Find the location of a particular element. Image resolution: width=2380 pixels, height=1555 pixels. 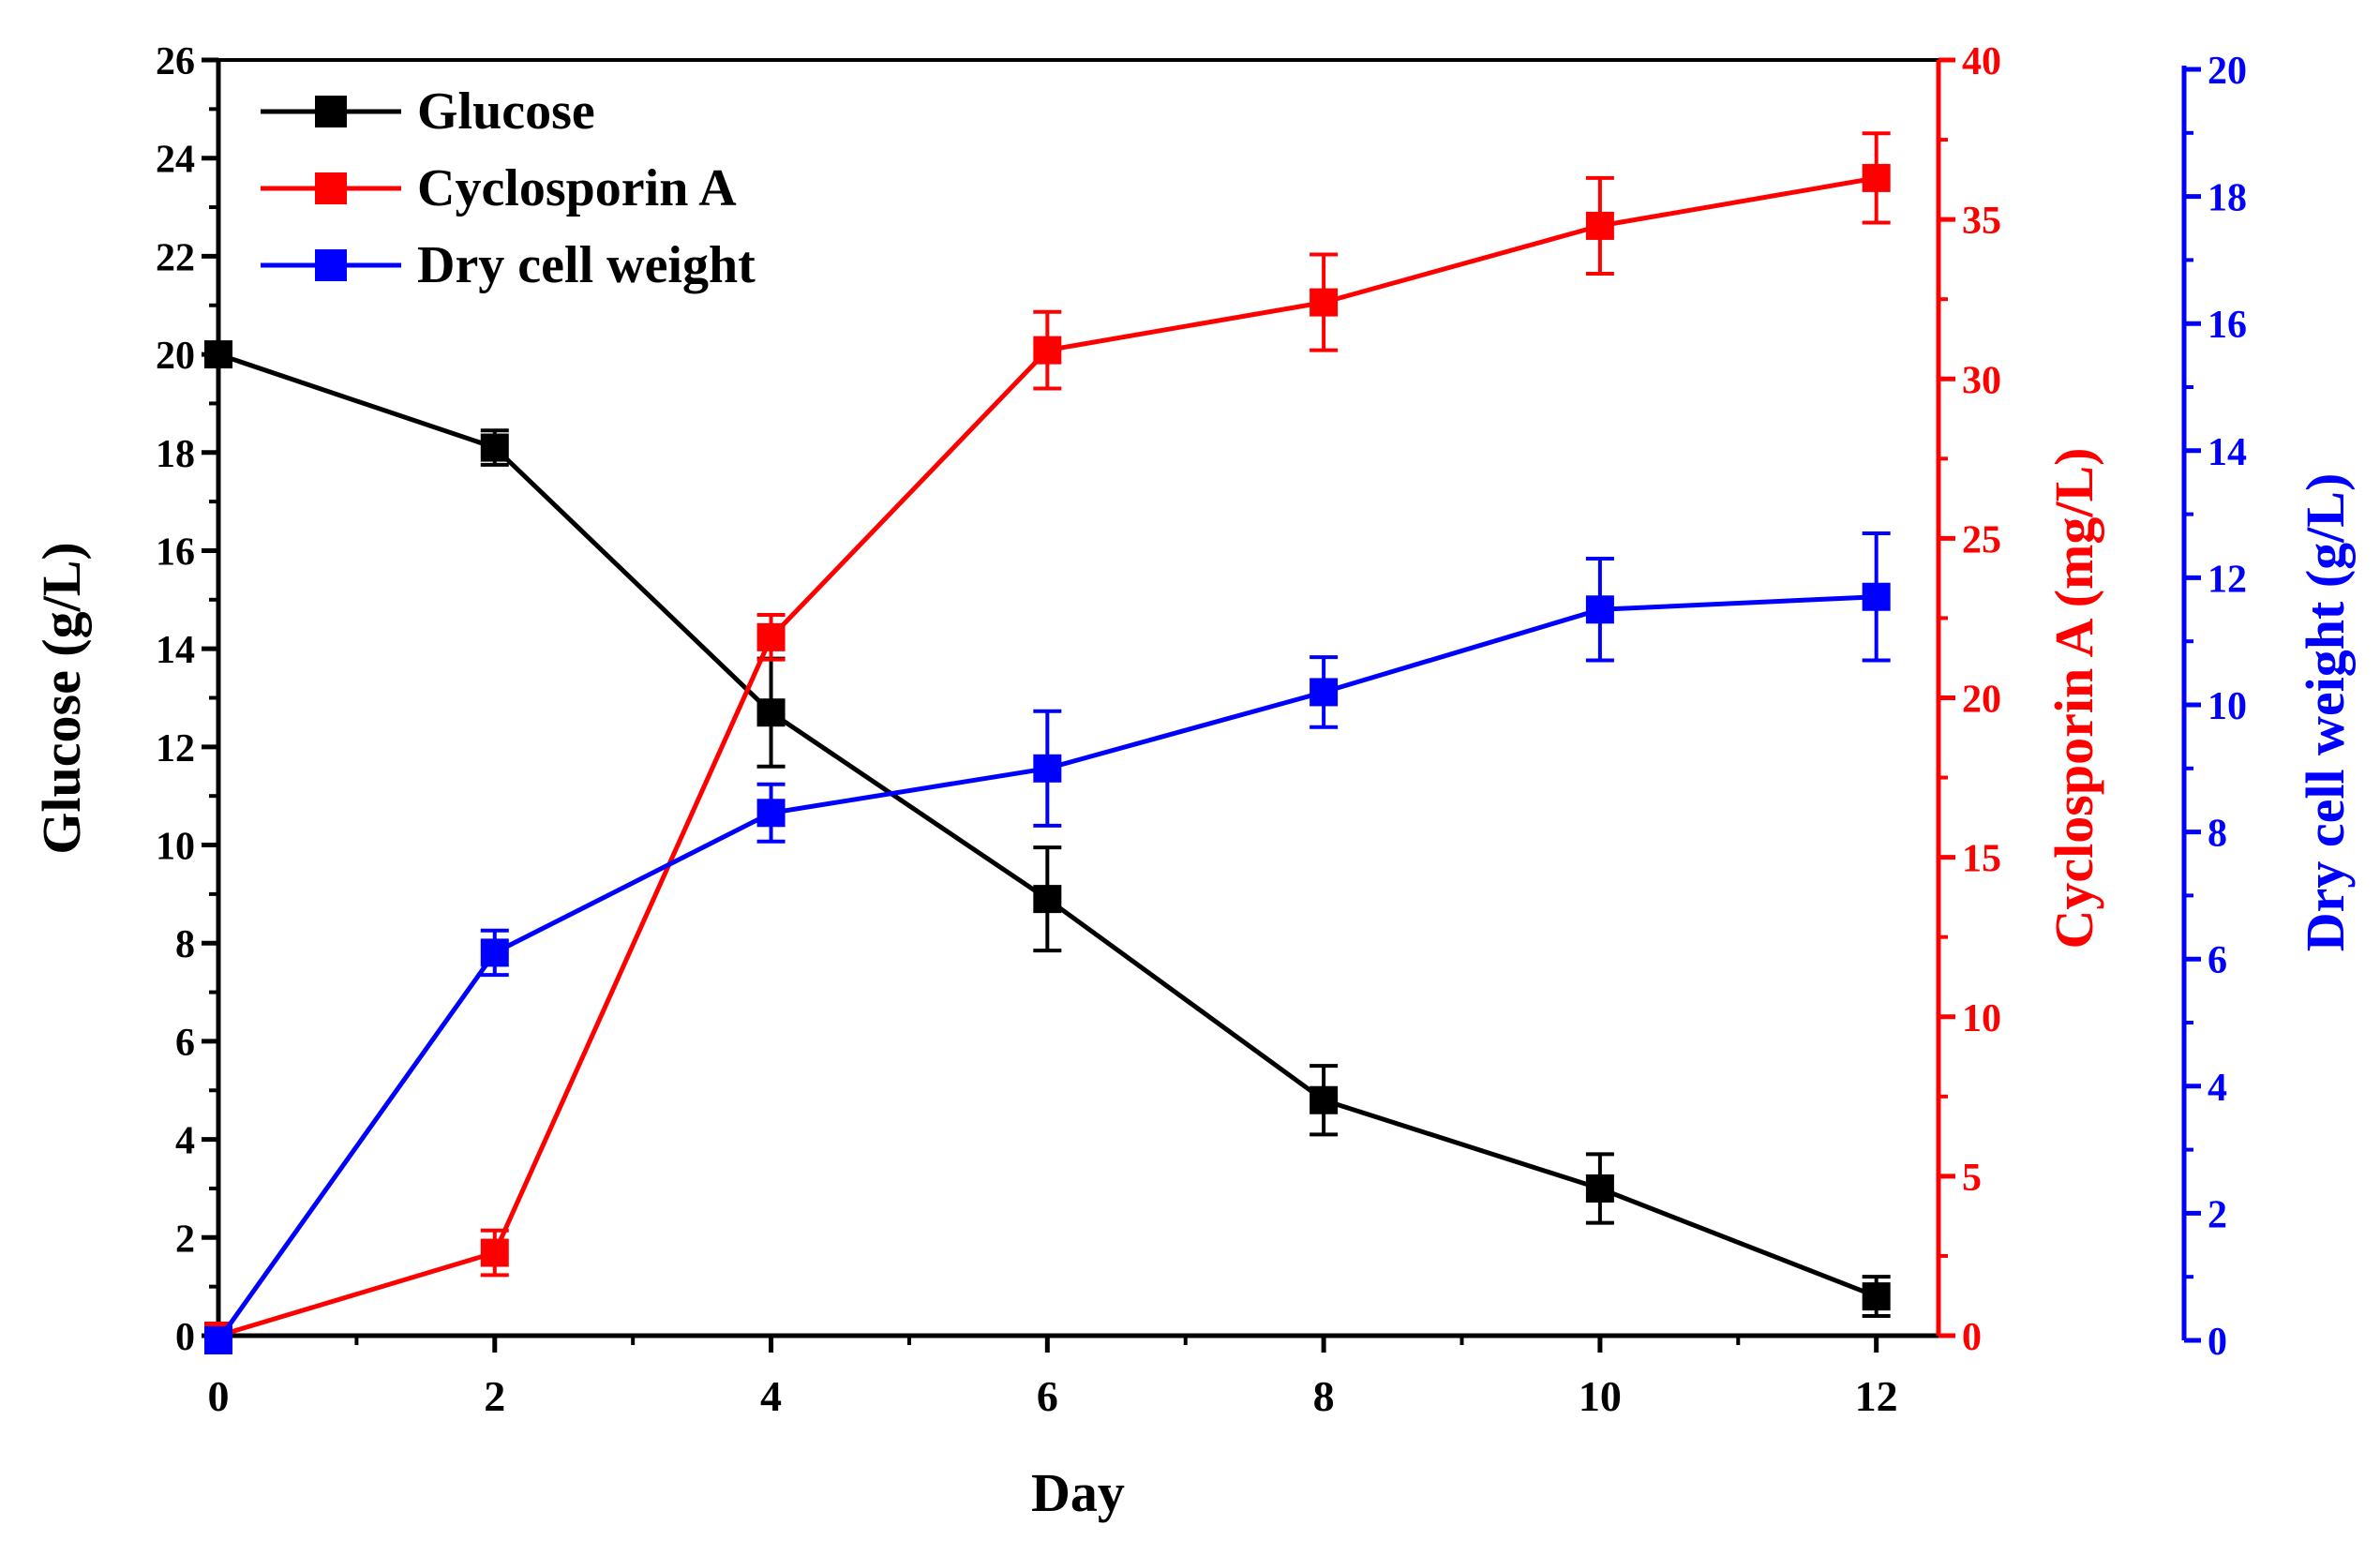

right2-tick-label: 18 is located at coordinates (2227, 198).